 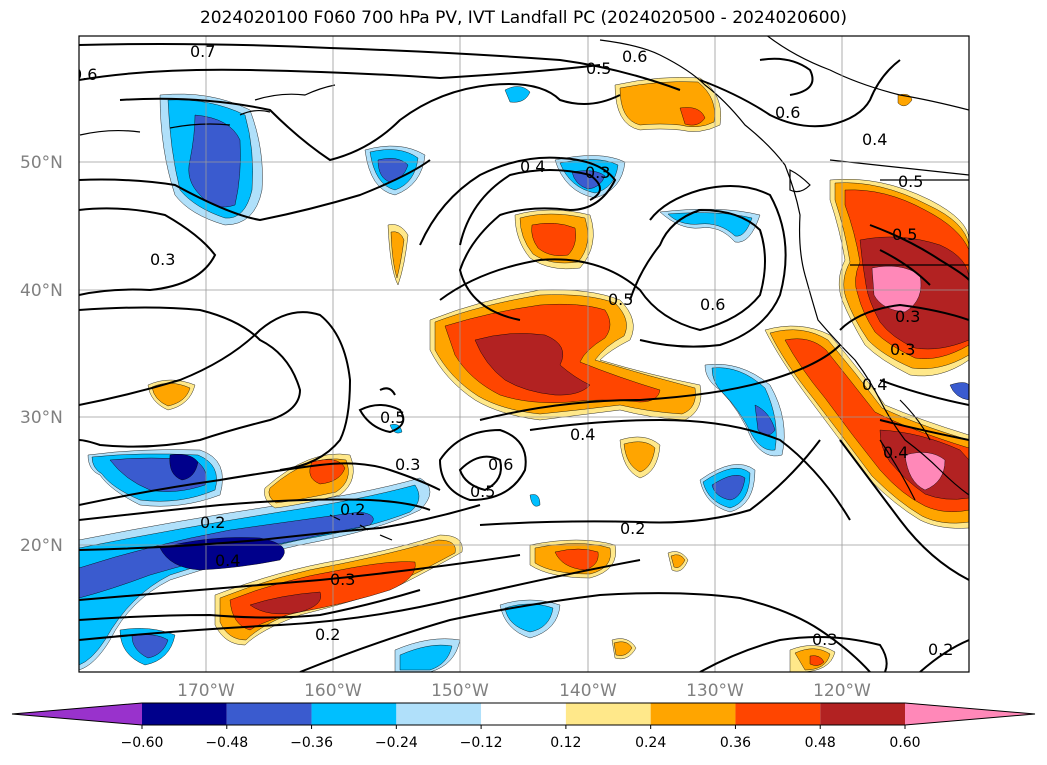 I want to click on colorbar-extend-max, so click(x=970, y=714).